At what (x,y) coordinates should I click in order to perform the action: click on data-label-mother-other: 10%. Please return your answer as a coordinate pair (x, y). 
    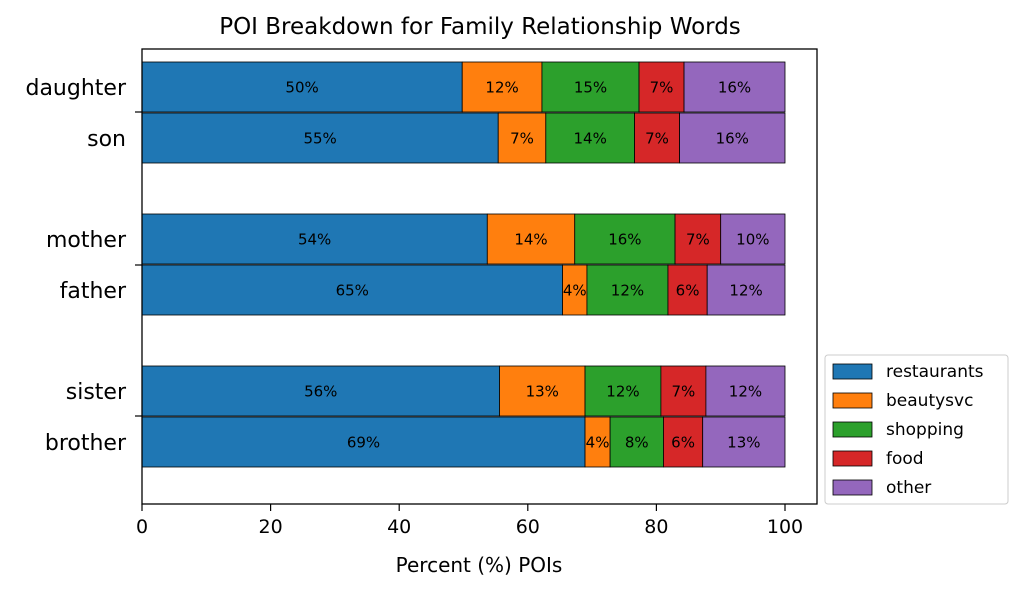
    Looking at the image, I should click on (752, 240).